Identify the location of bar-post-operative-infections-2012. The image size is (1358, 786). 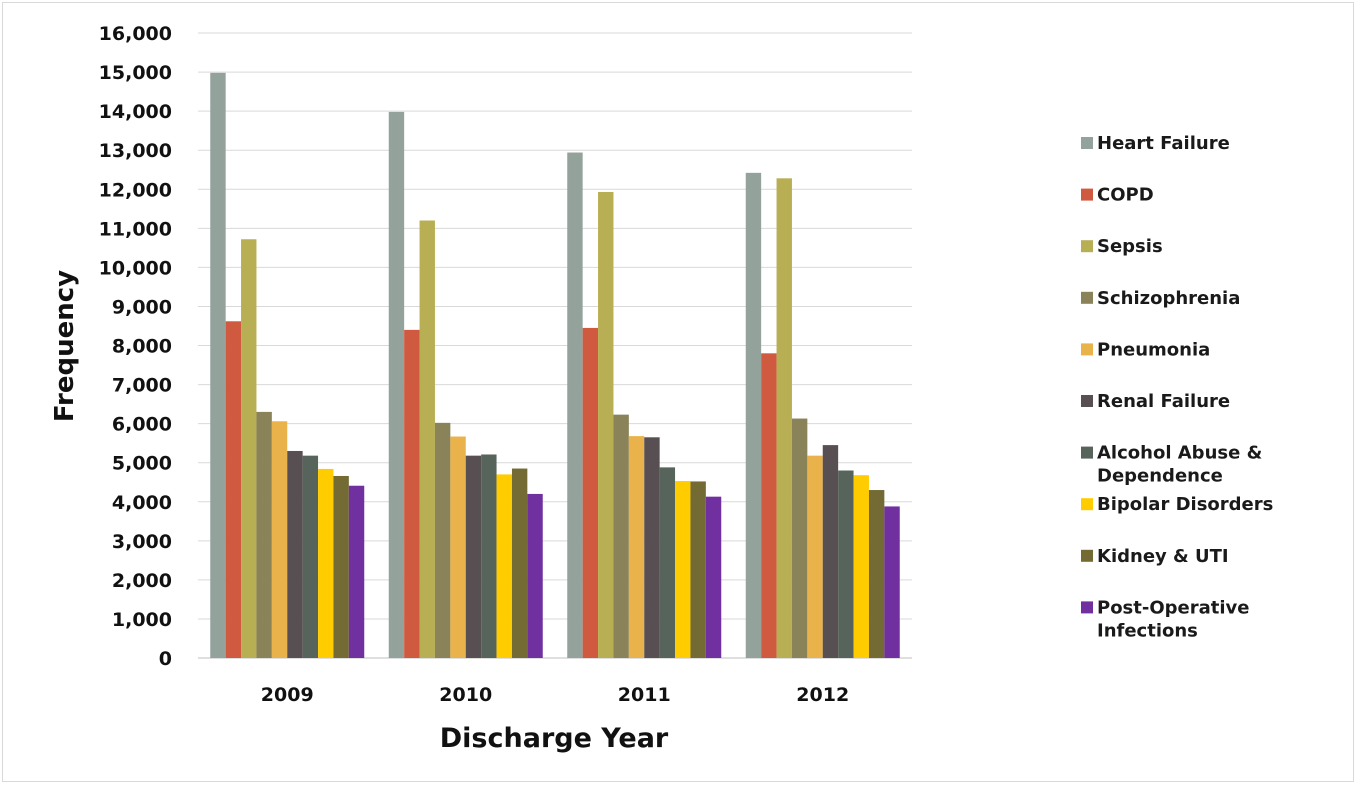
(892, 582).